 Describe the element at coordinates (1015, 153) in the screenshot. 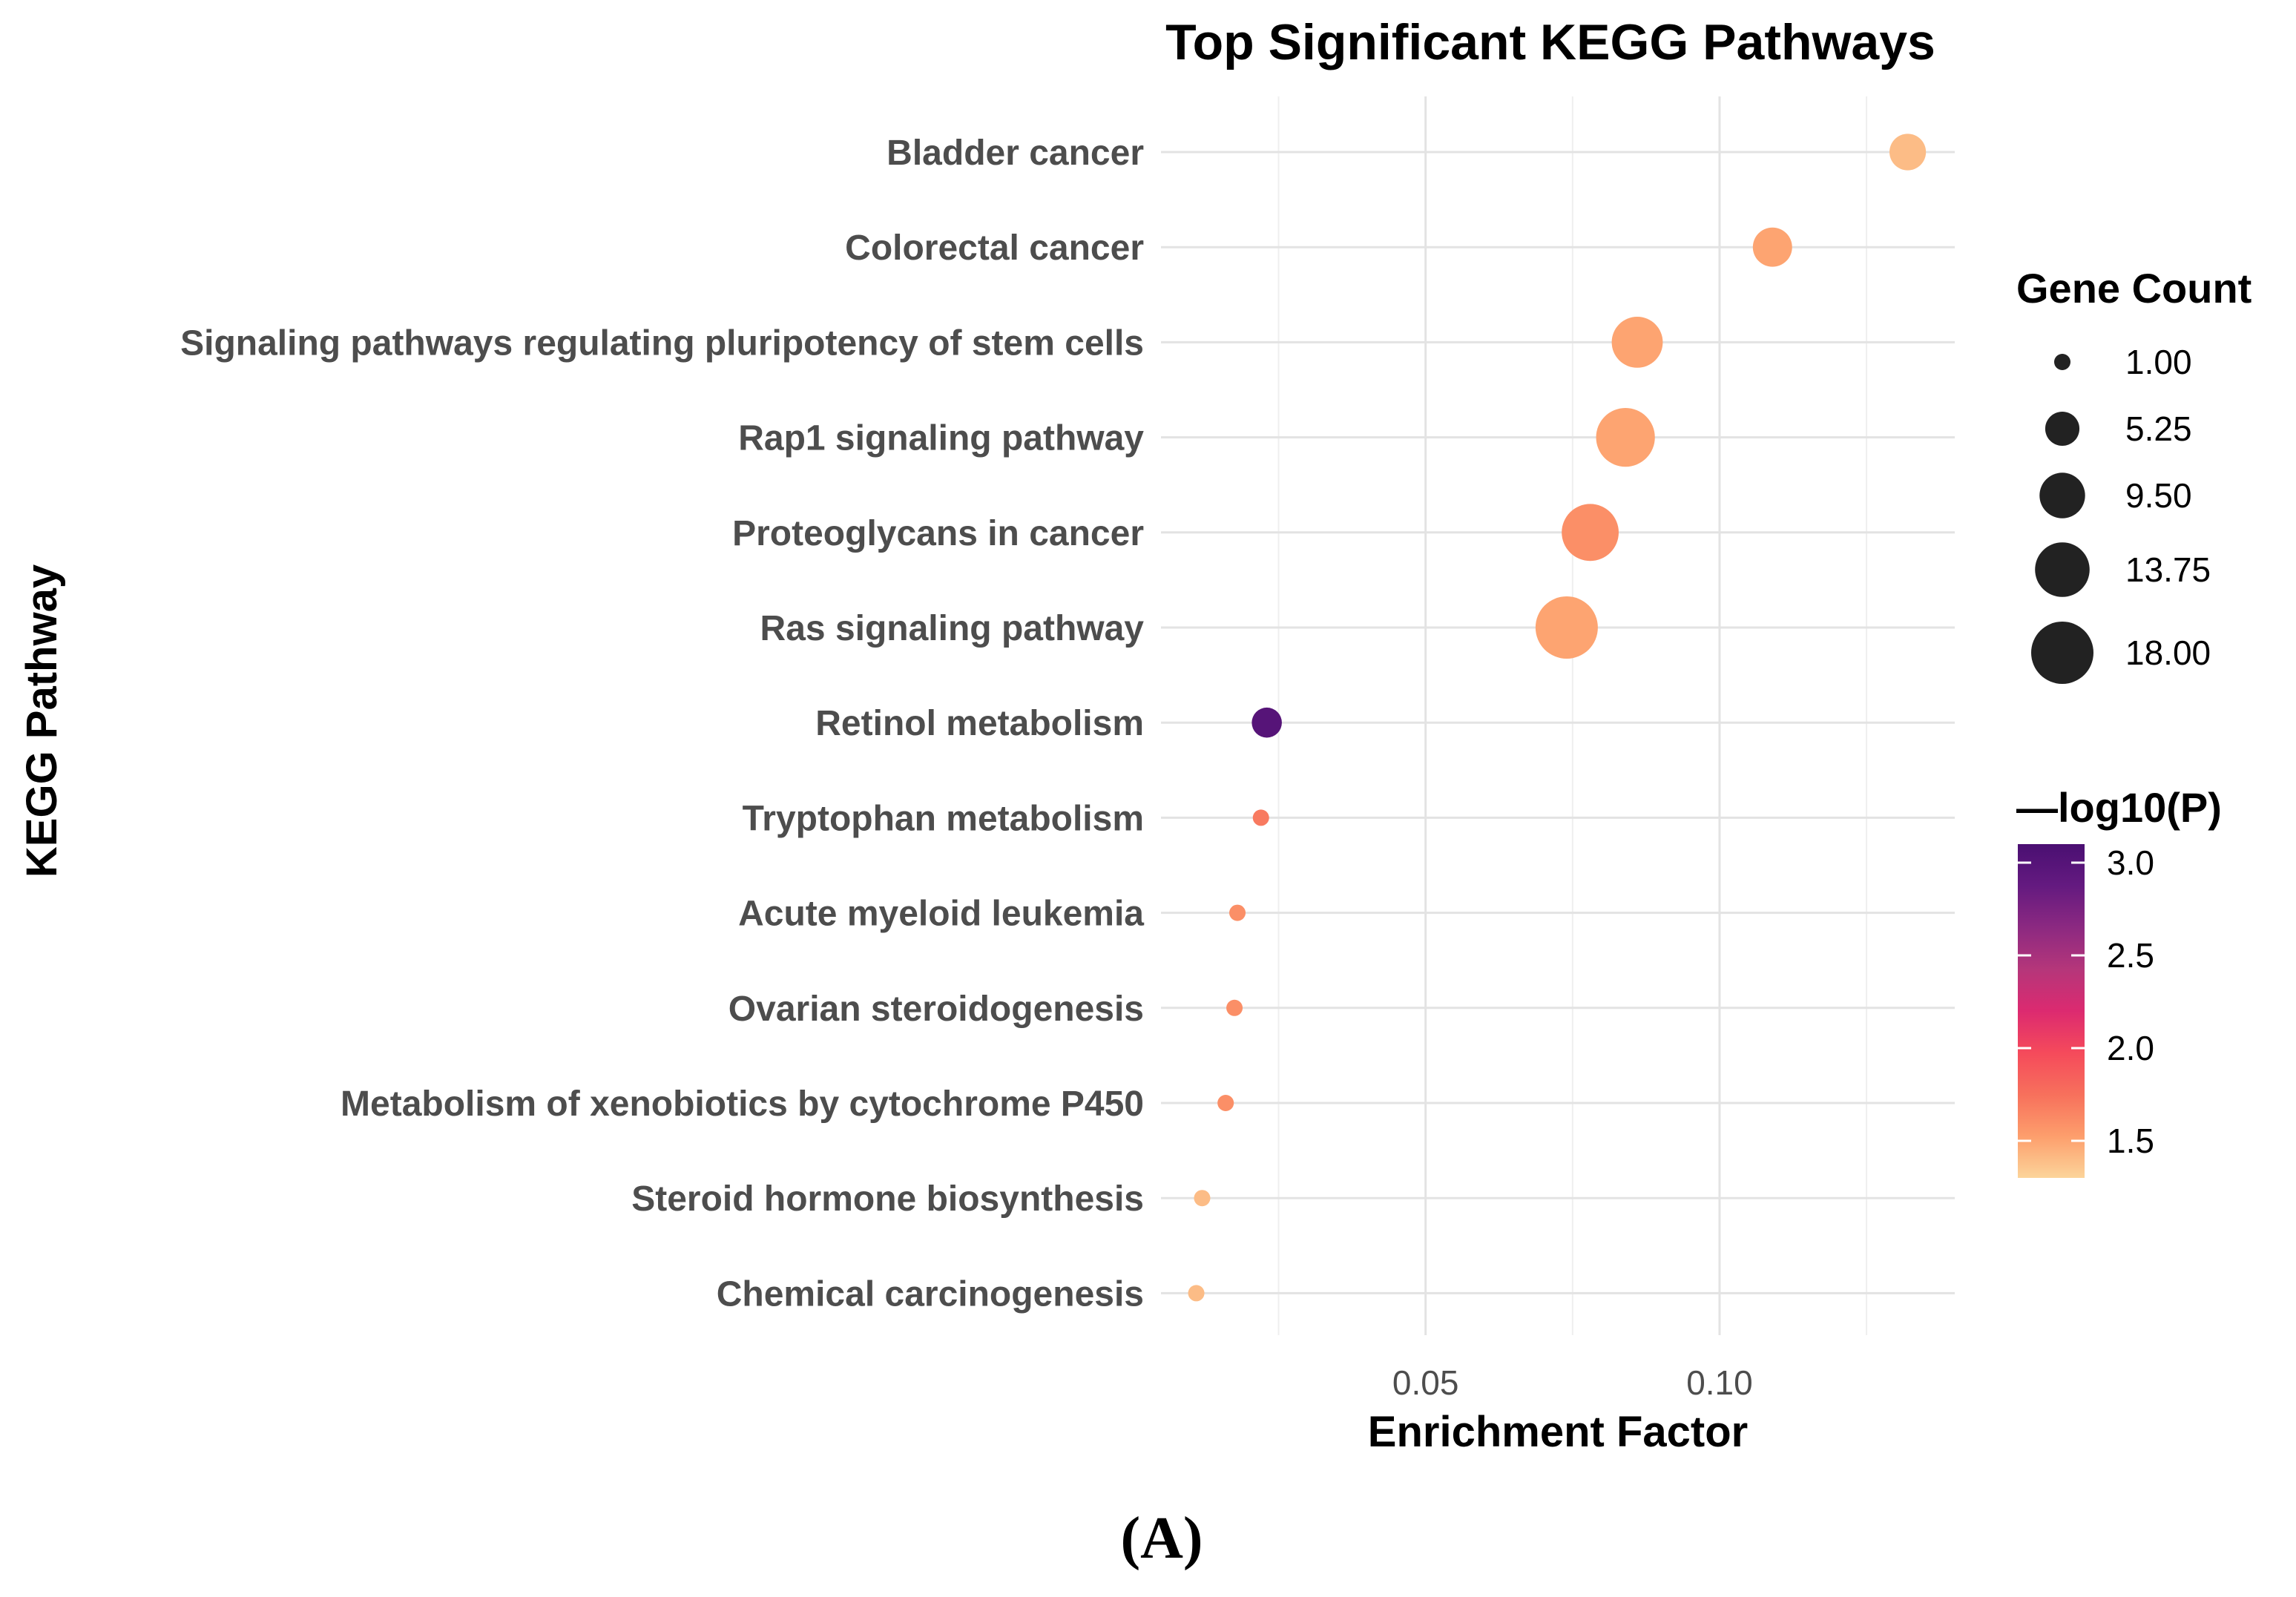

I see `y-tick-label: Bladder cancer` at that location.